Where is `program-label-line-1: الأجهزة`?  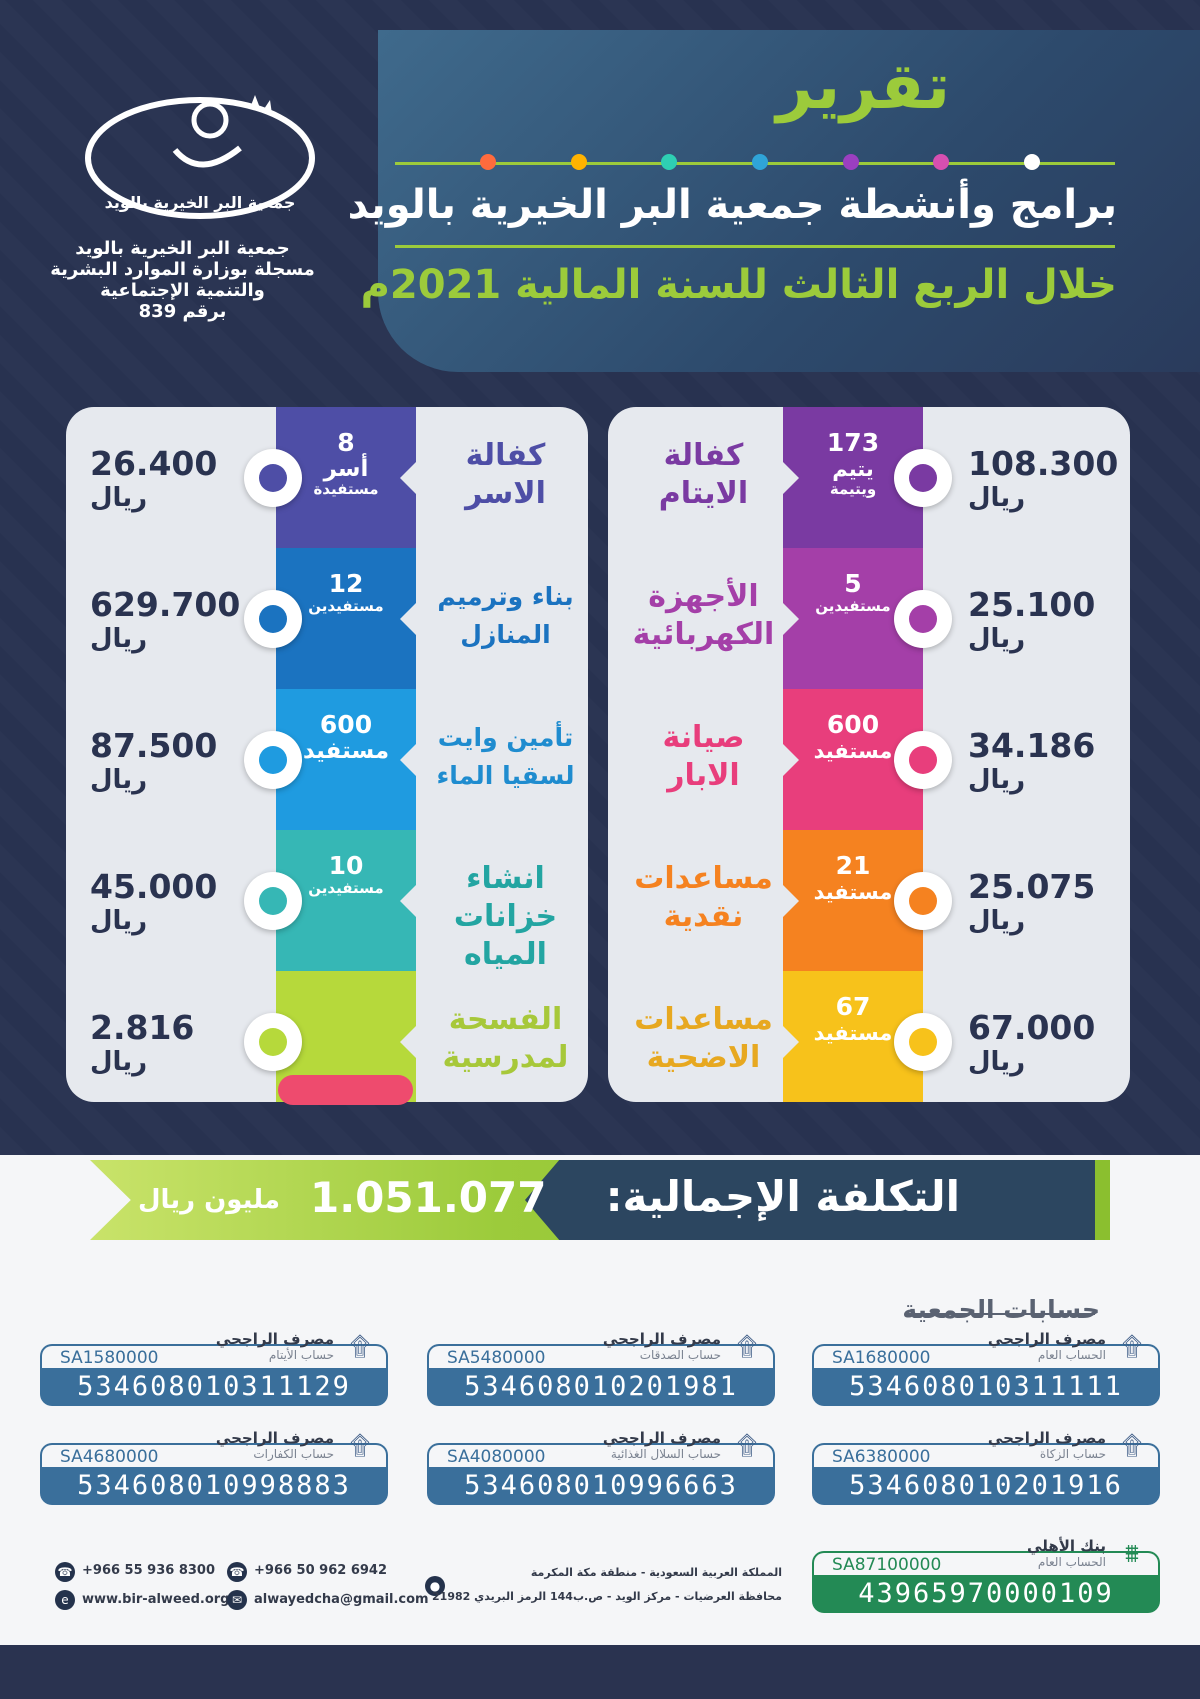 program-label-line-1: الأجهزة is located at coordinates (703, 596).